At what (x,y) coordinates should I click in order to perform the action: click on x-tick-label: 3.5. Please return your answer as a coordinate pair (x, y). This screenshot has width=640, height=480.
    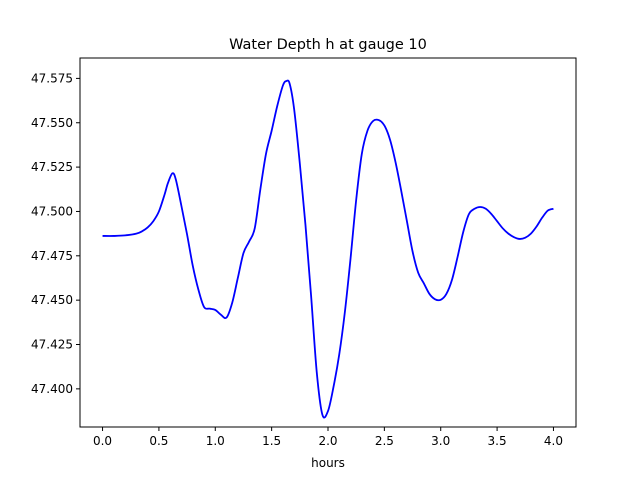
    Looking at the image, I should click on (497, 441).